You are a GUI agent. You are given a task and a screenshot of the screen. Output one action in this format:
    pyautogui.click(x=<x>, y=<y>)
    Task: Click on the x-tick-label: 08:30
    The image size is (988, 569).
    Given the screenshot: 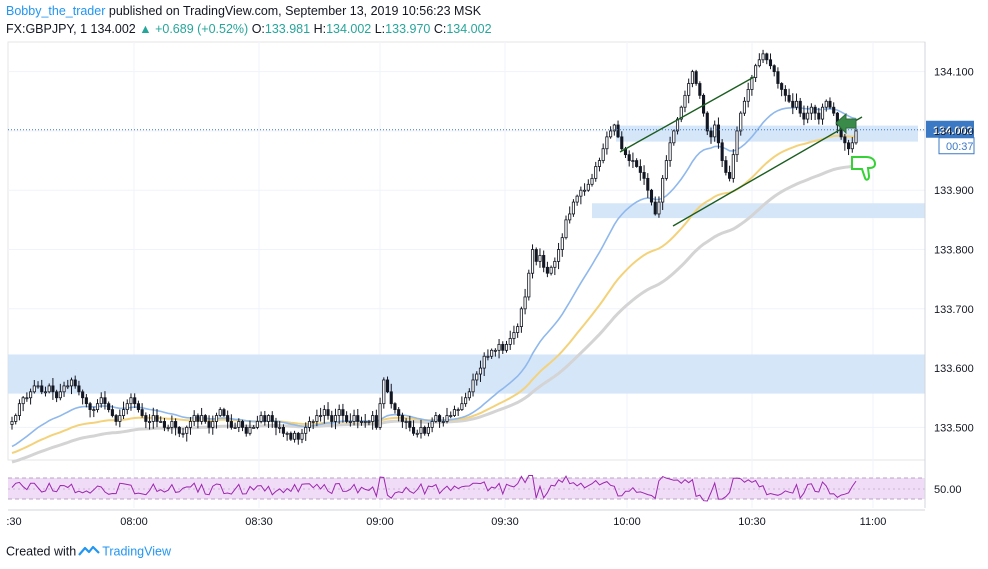 What is the action you would take?
    pyautogui.click(x=259, y=522)
    